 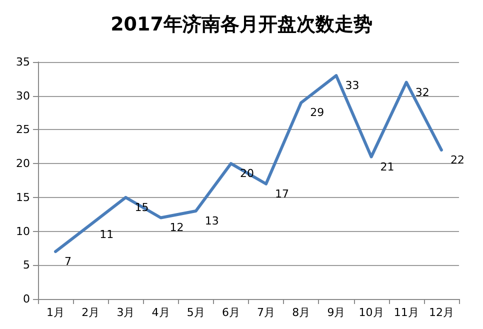 I want to click on data-label: 11, so click(x=107, y=235).